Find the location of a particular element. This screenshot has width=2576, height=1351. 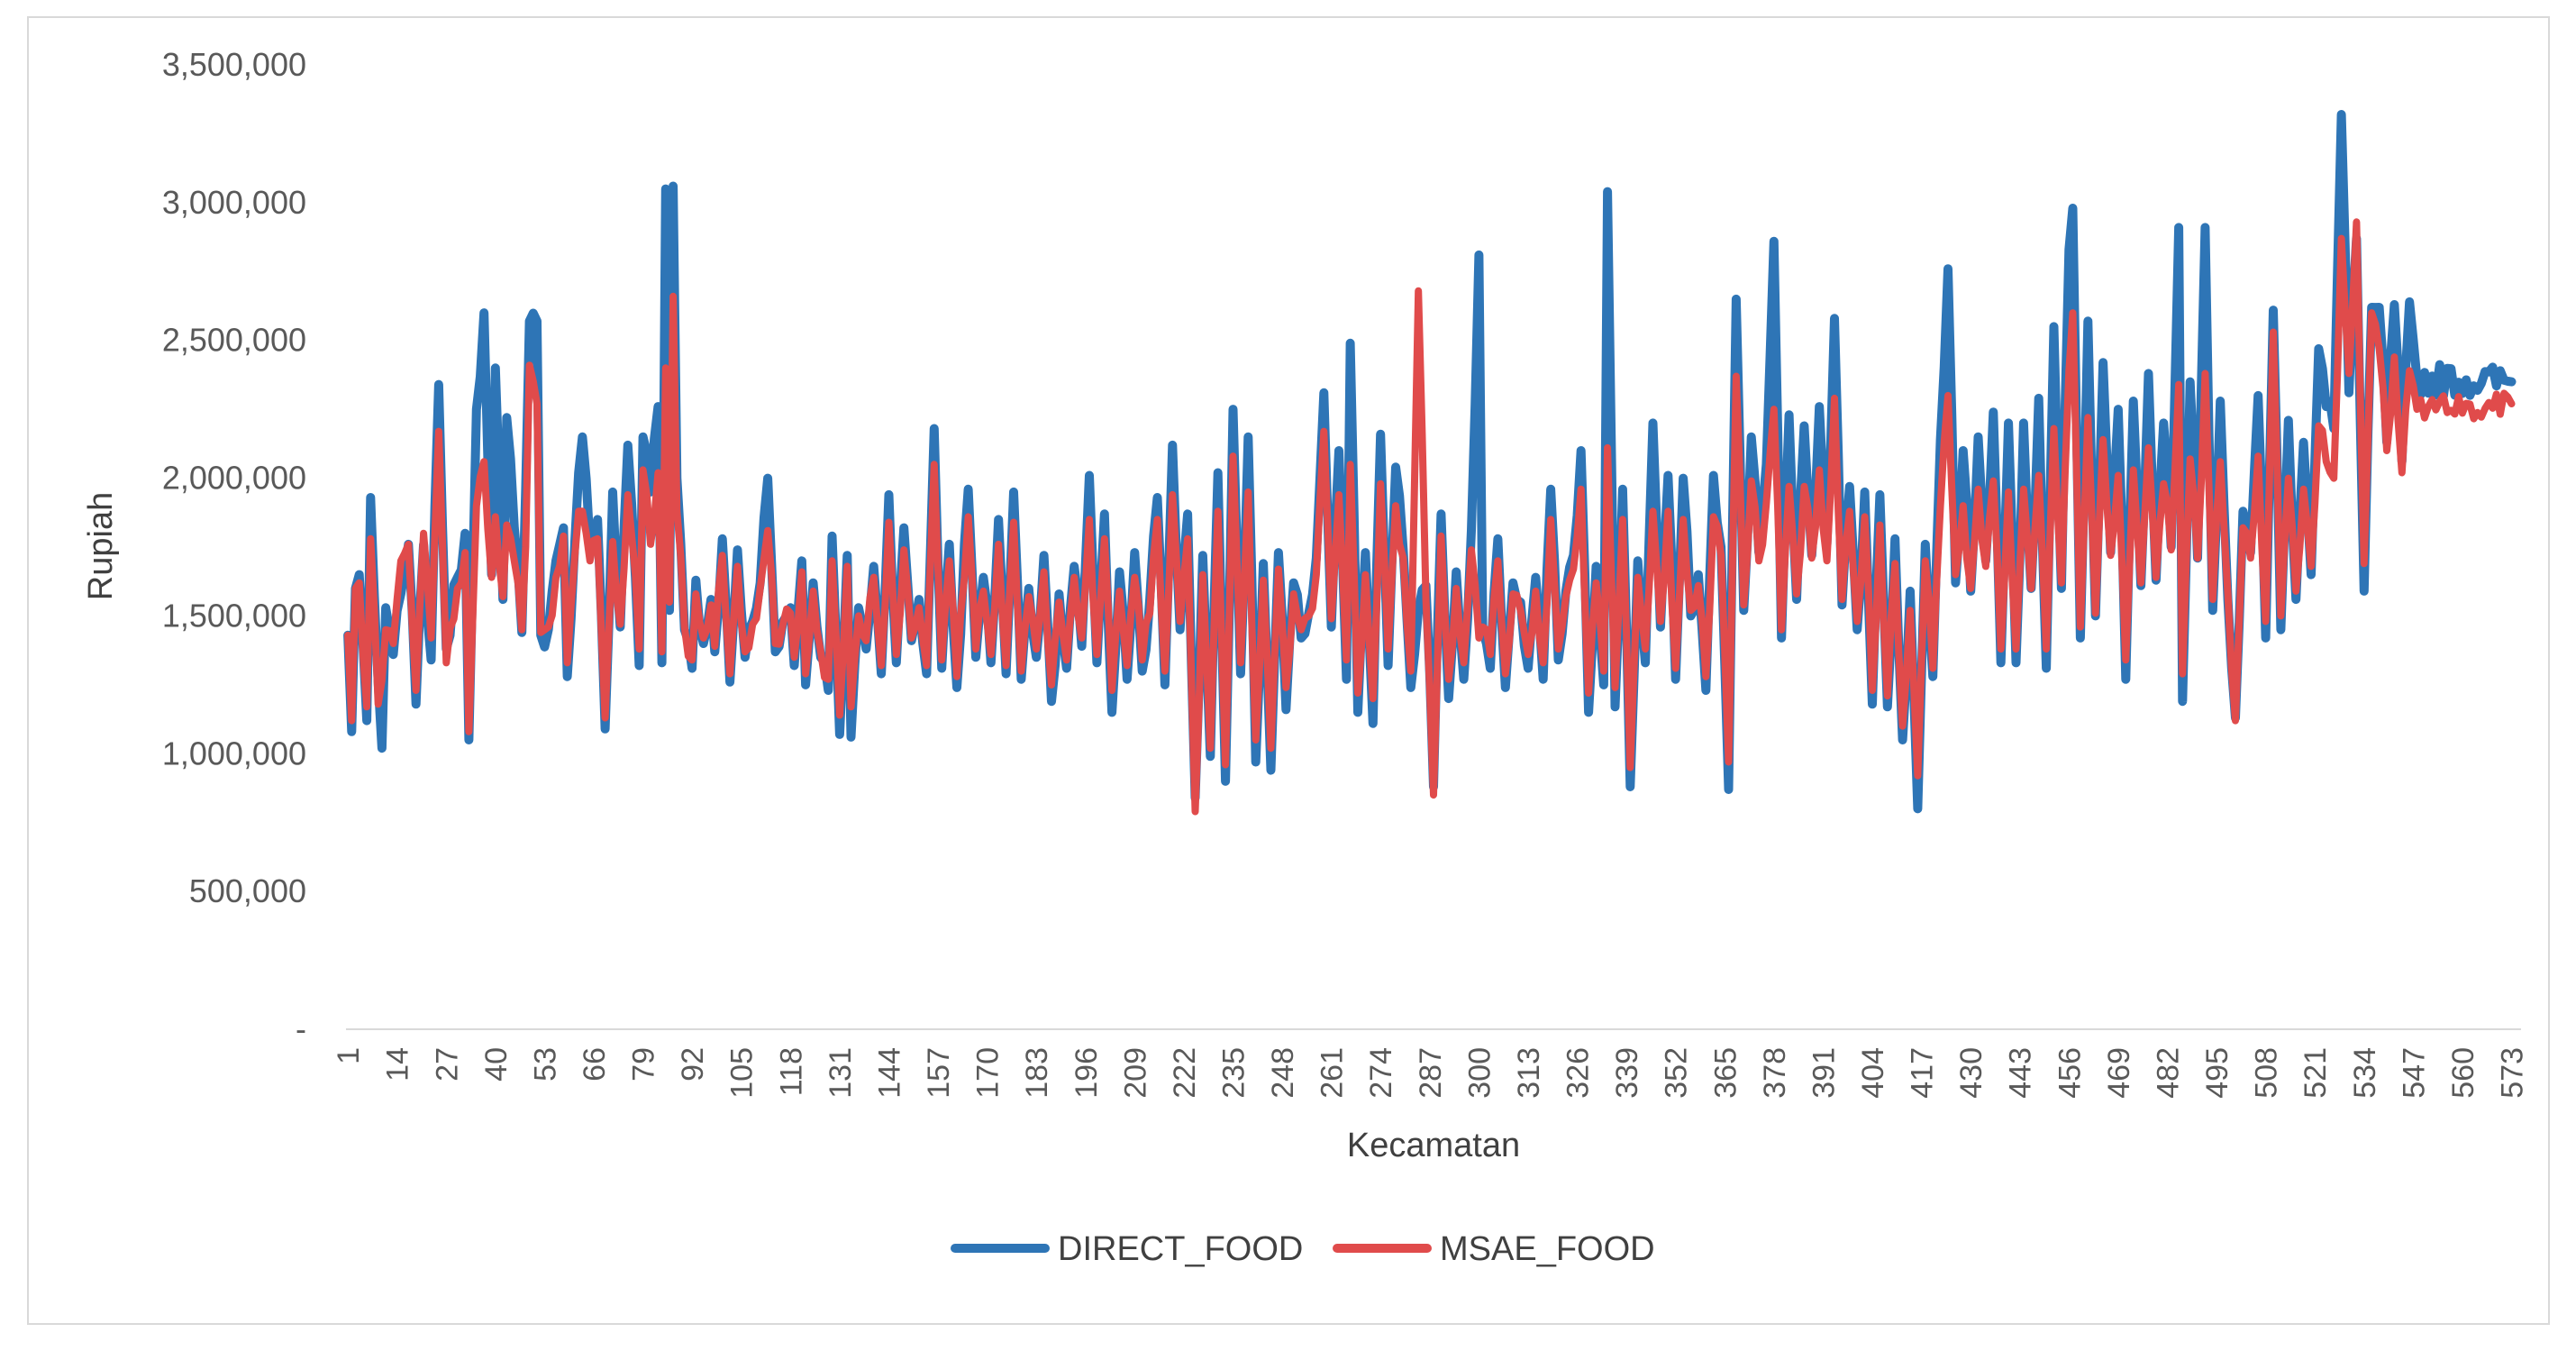

x-tick-label: 469 is located at coordinates (2119, 1073).